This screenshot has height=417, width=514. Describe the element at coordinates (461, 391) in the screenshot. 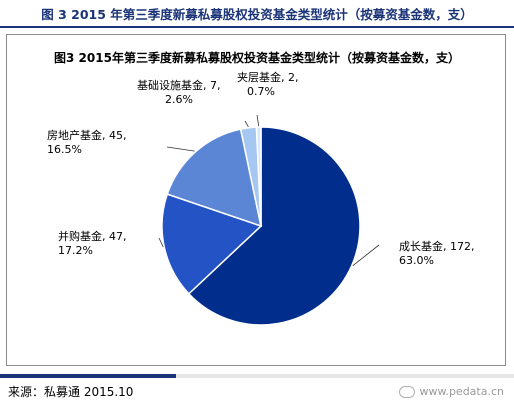

I see `watermark-text: www.pedata.cn` at that location.